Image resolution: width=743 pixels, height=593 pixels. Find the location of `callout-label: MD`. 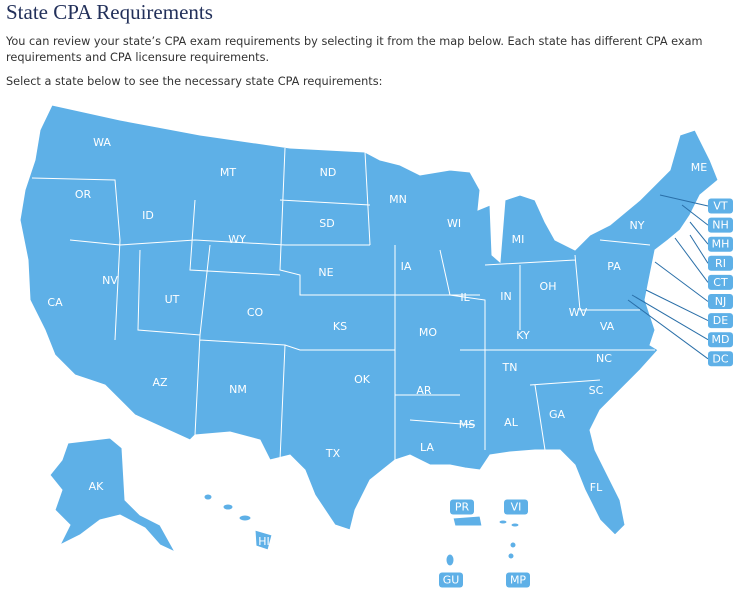

callout-label: MD is located at coordinates (721, 339).